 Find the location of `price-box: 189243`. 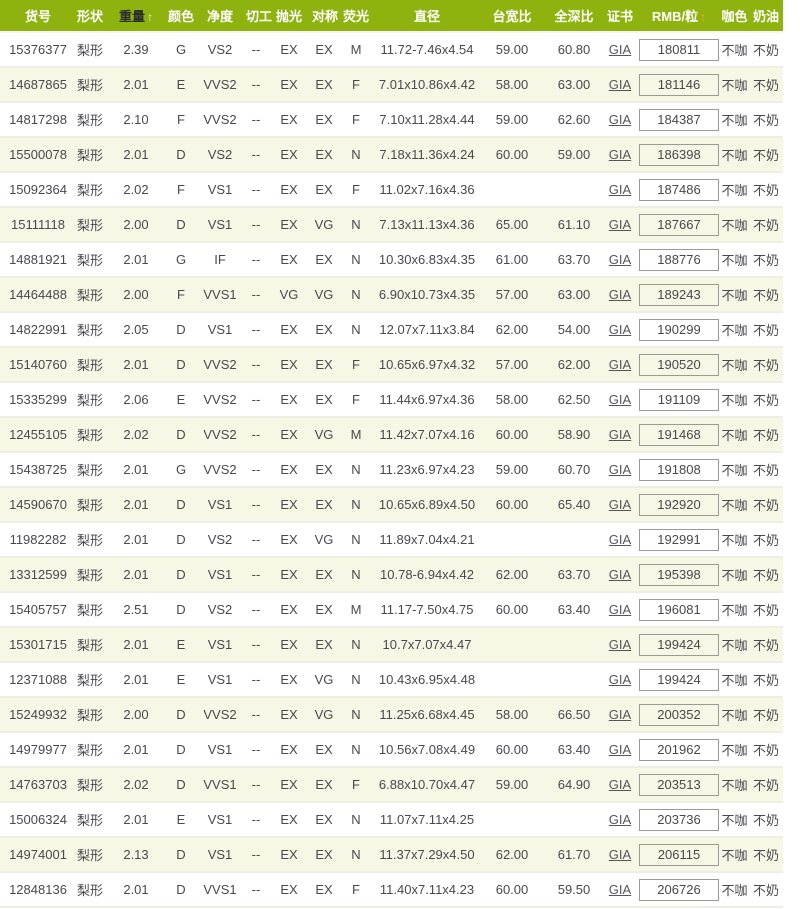

price-box: 189243 is located at coordinates (679, 294).